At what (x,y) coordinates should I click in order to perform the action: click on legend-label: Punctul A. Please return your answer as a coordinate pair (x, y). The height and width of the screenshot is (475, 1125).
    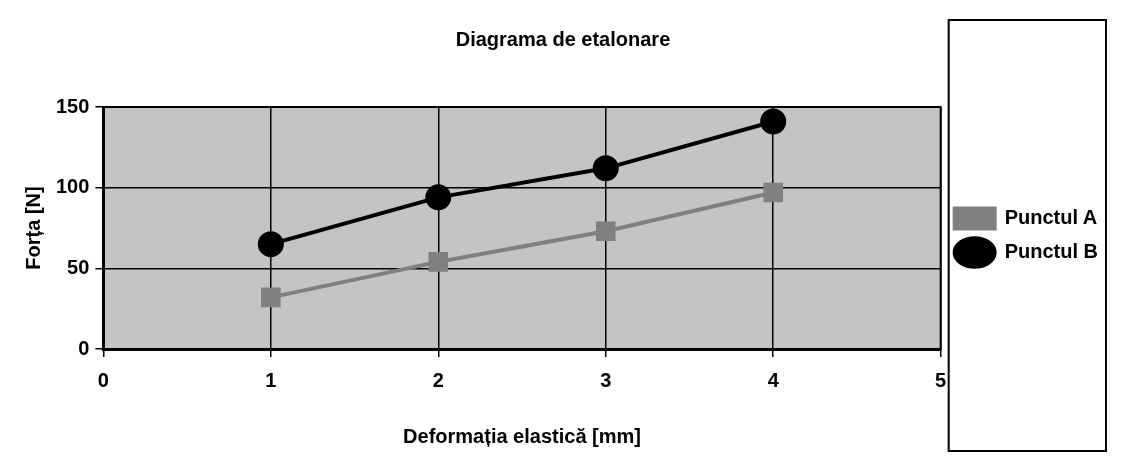
    Looking at the image, I should click on (1051, 217).